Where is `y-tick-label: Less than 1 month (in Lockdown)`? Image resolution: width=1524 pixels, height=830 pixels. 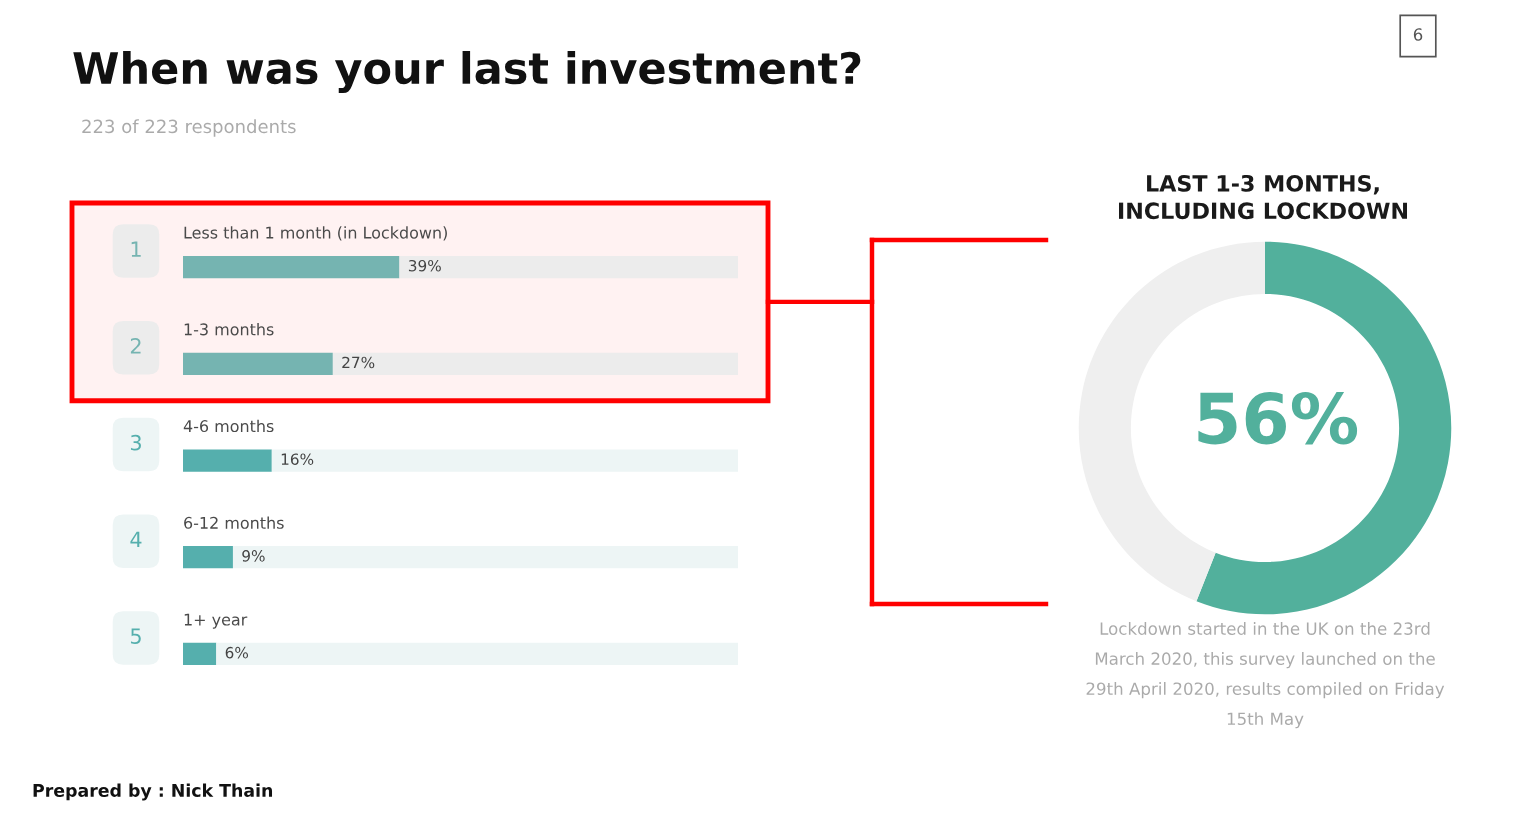 y-tick-label: Less than 1 month (in Lockdown) is located at coordinates (315, 233).